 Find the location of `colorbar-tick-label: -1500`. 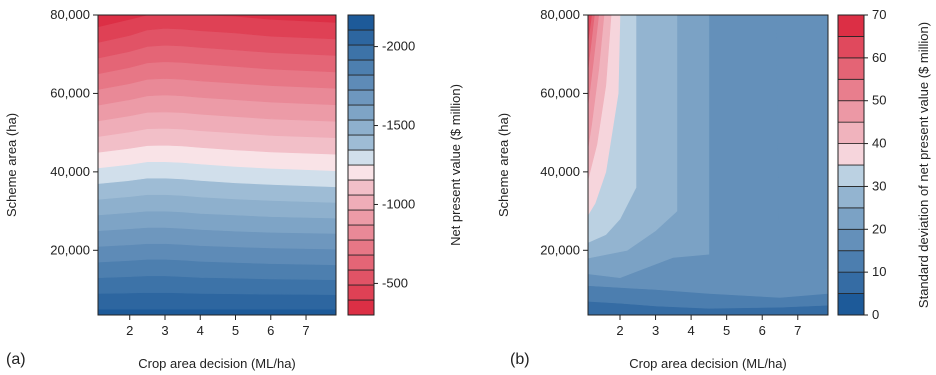

colorbar-tick-label: -1500 is located at coordinates (398, 125).